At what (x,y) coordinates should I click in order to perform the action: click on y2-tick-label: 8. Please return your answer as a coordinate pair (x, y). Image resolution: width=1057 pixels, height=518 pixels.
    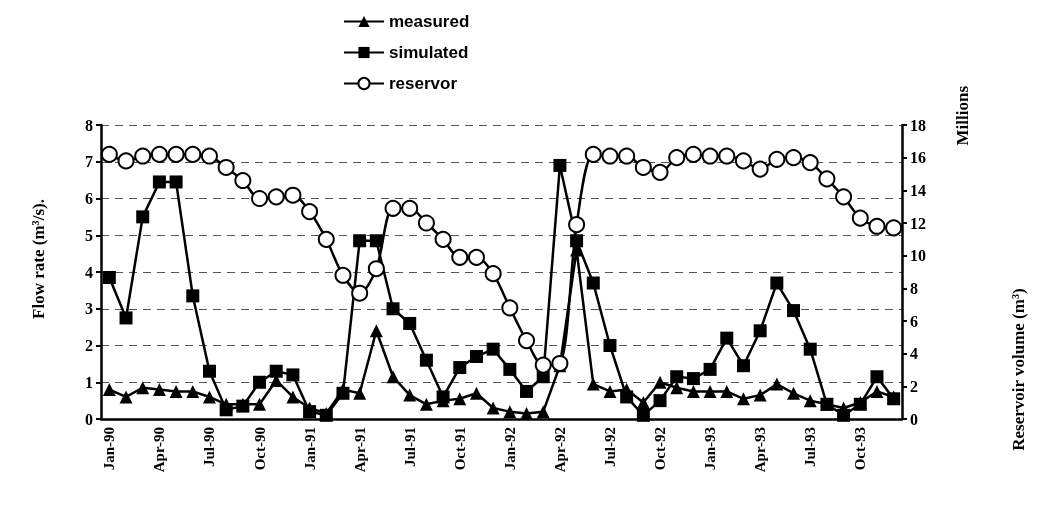
    Looking at the image, I should click on (914, 288).